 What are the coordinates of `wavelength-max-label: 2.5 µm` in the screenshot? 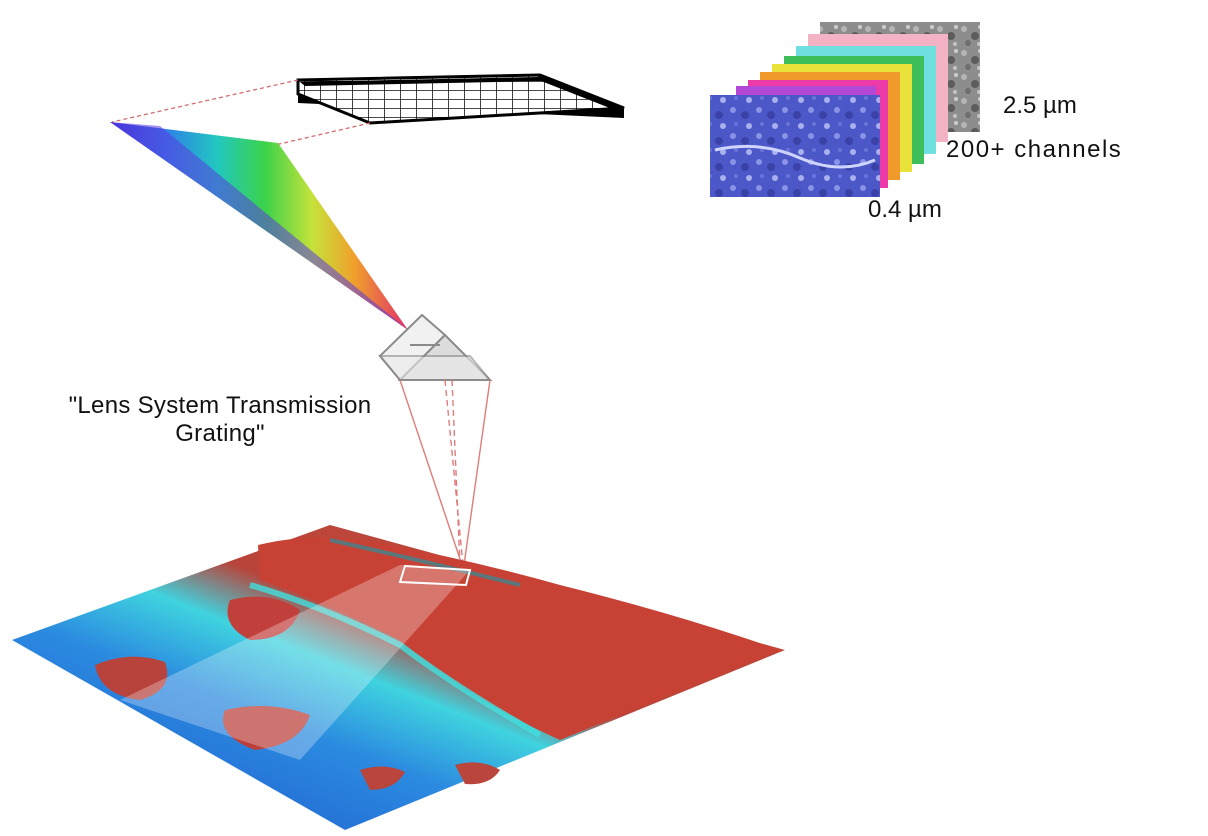 It's located at (1040, 105).